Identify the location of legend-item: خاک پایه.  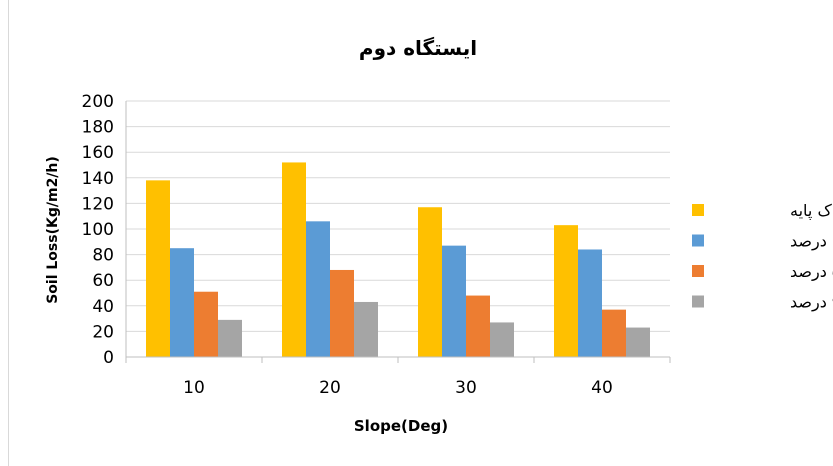
(762, 211).